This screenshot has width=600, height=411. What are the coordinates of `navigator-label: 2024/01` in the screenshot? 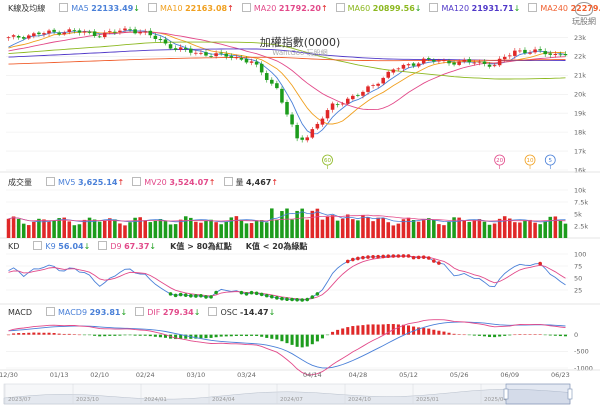 It's located at (155, 400).